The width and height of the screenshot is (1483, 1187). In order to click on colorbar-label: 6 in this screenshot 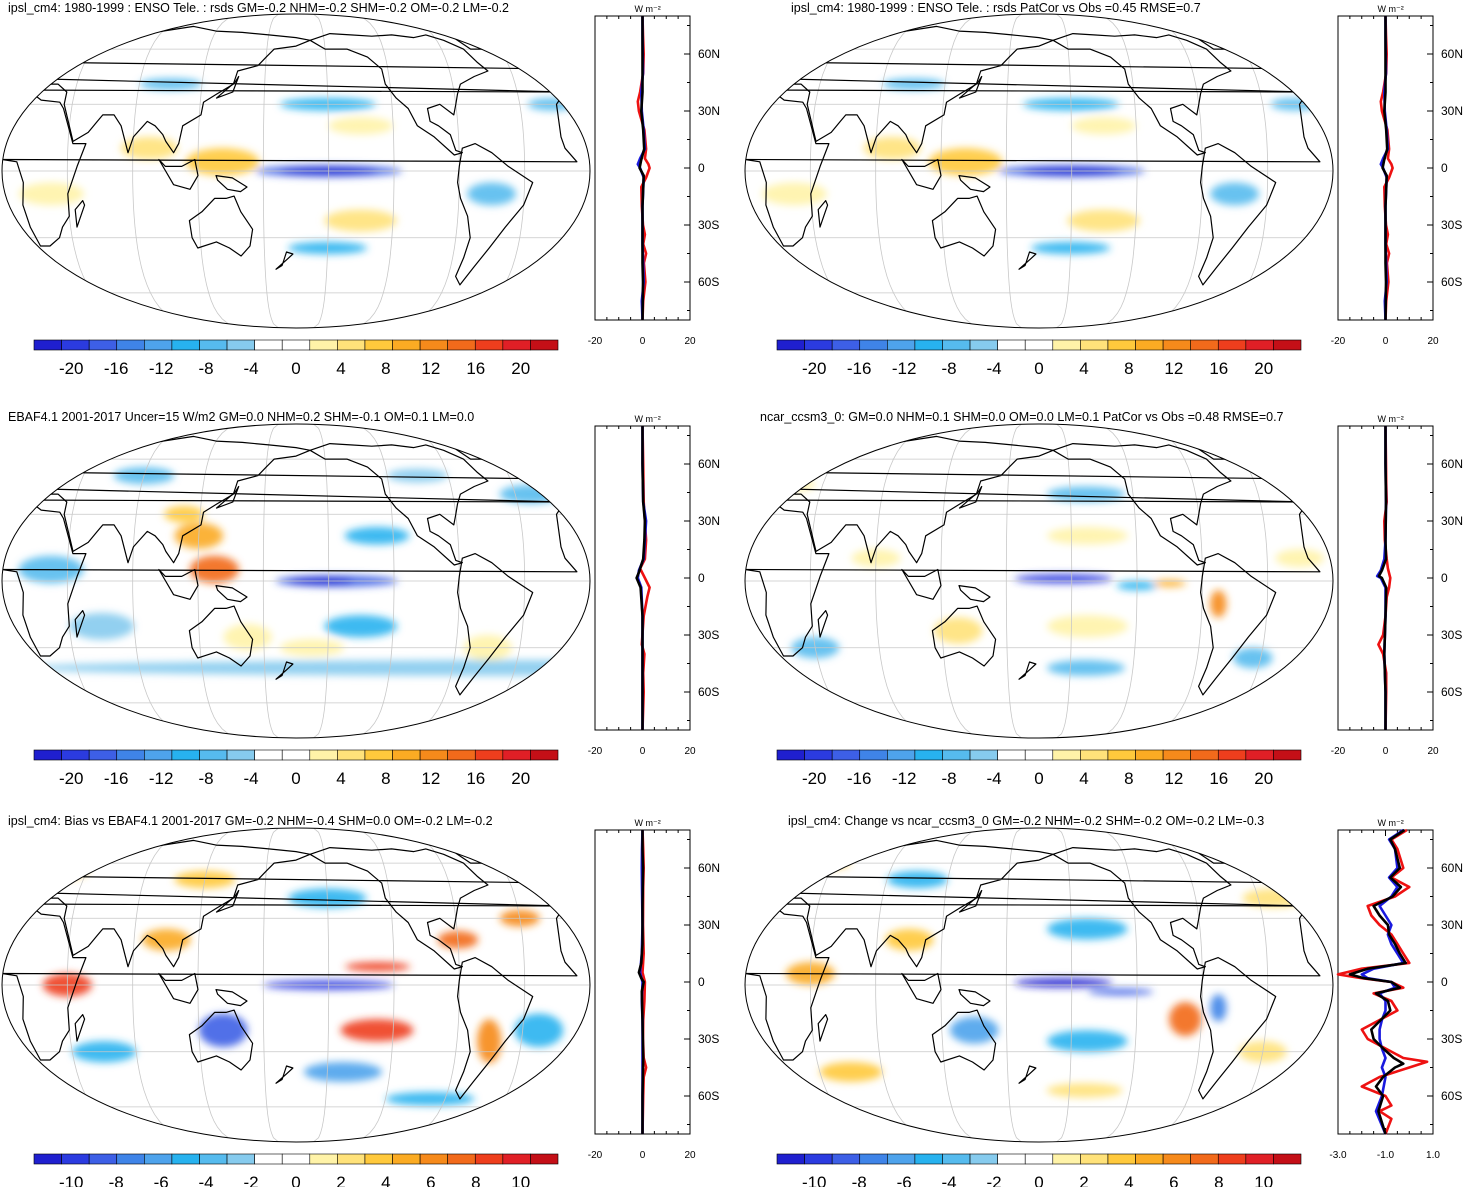, I will do `click(1173, 1180)`.